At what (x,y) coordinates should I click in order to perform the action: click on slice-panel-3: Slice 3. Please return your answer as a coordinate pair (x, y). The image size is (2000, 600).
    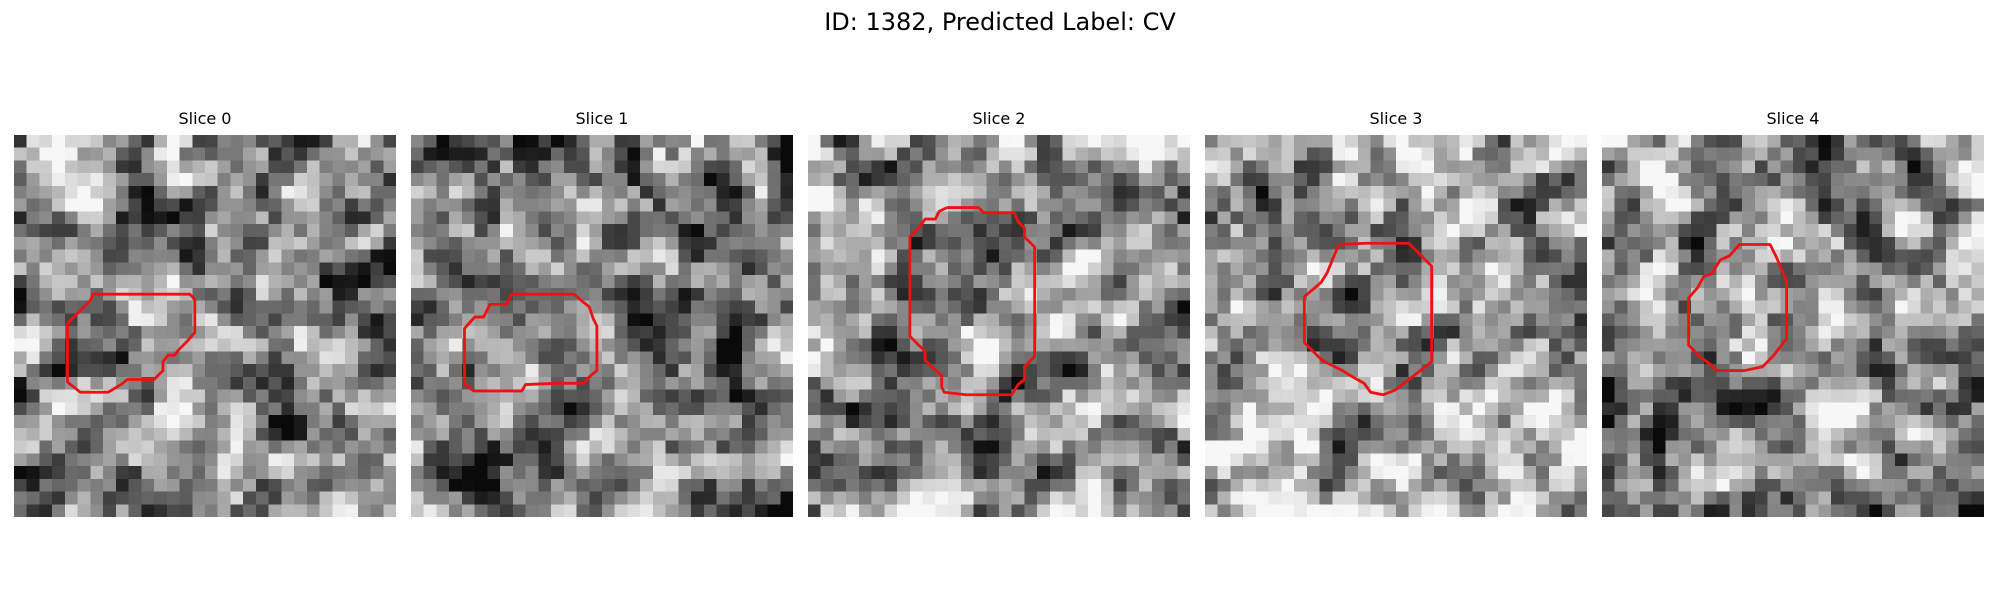
    Looking at the image, I should click on (1396, 313).